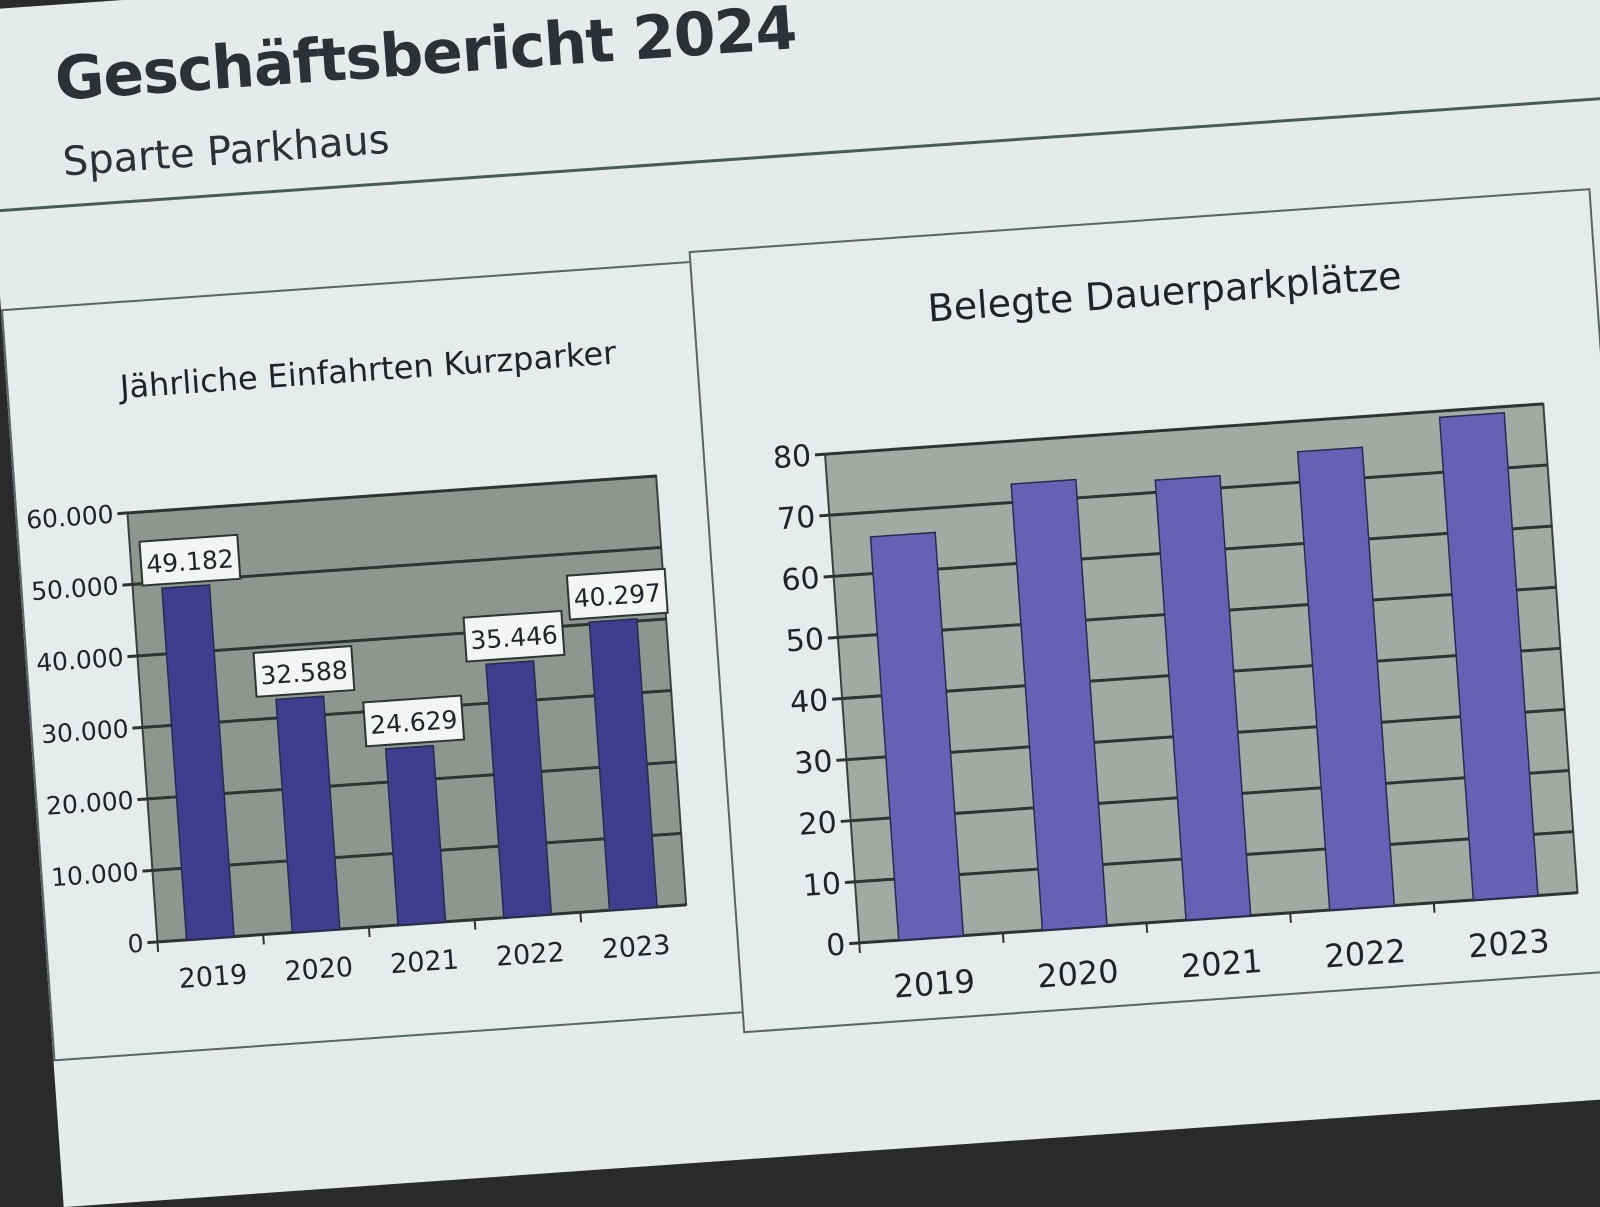  I want to click on y-tick-label: 10.000, so click(94, 874).